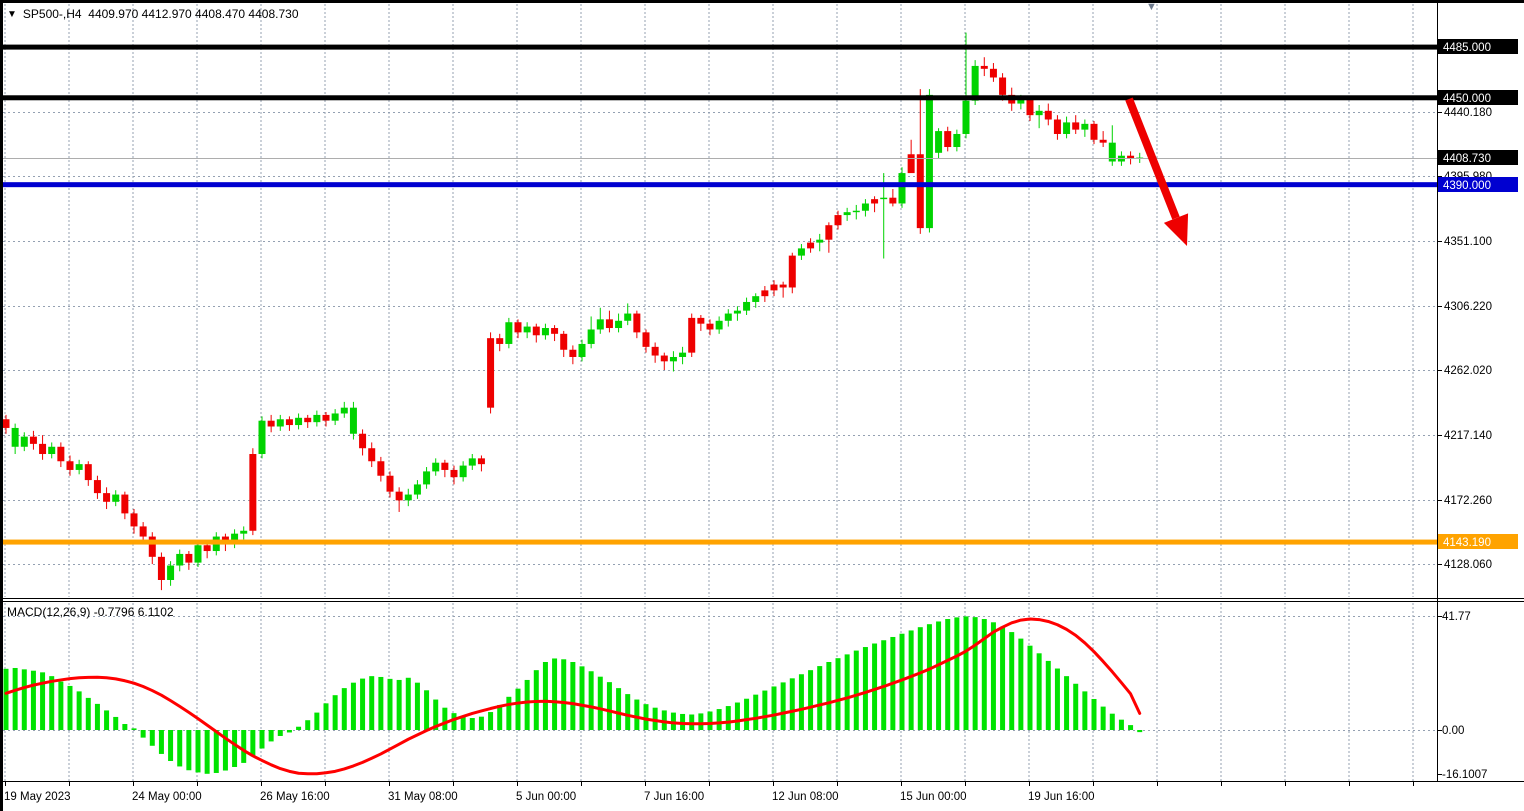  I want to click on arrow-shaft, so click(1152, 158).